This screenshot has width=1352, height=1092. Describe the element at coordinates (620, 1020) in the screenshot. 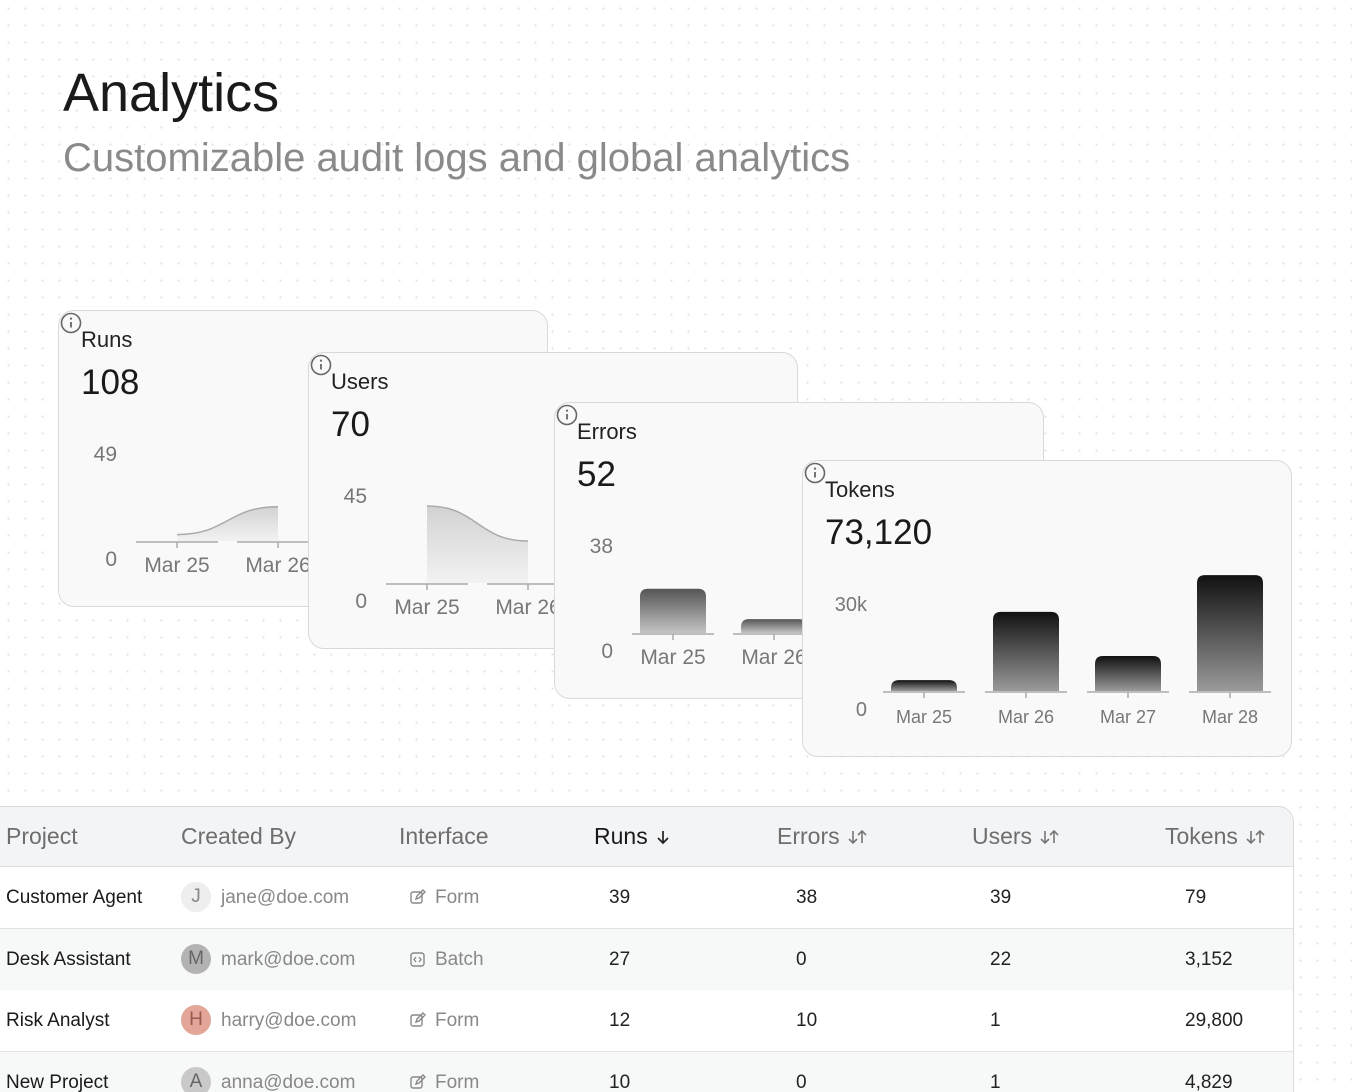

I see `cell: 12` at that location.